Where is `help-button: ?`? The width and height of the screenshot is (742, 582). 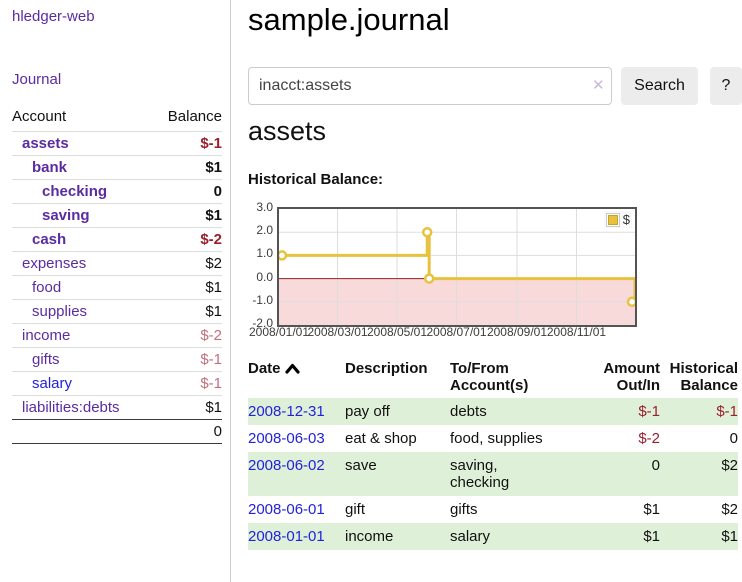 help-button: ? is located at coordinates (726, 86).